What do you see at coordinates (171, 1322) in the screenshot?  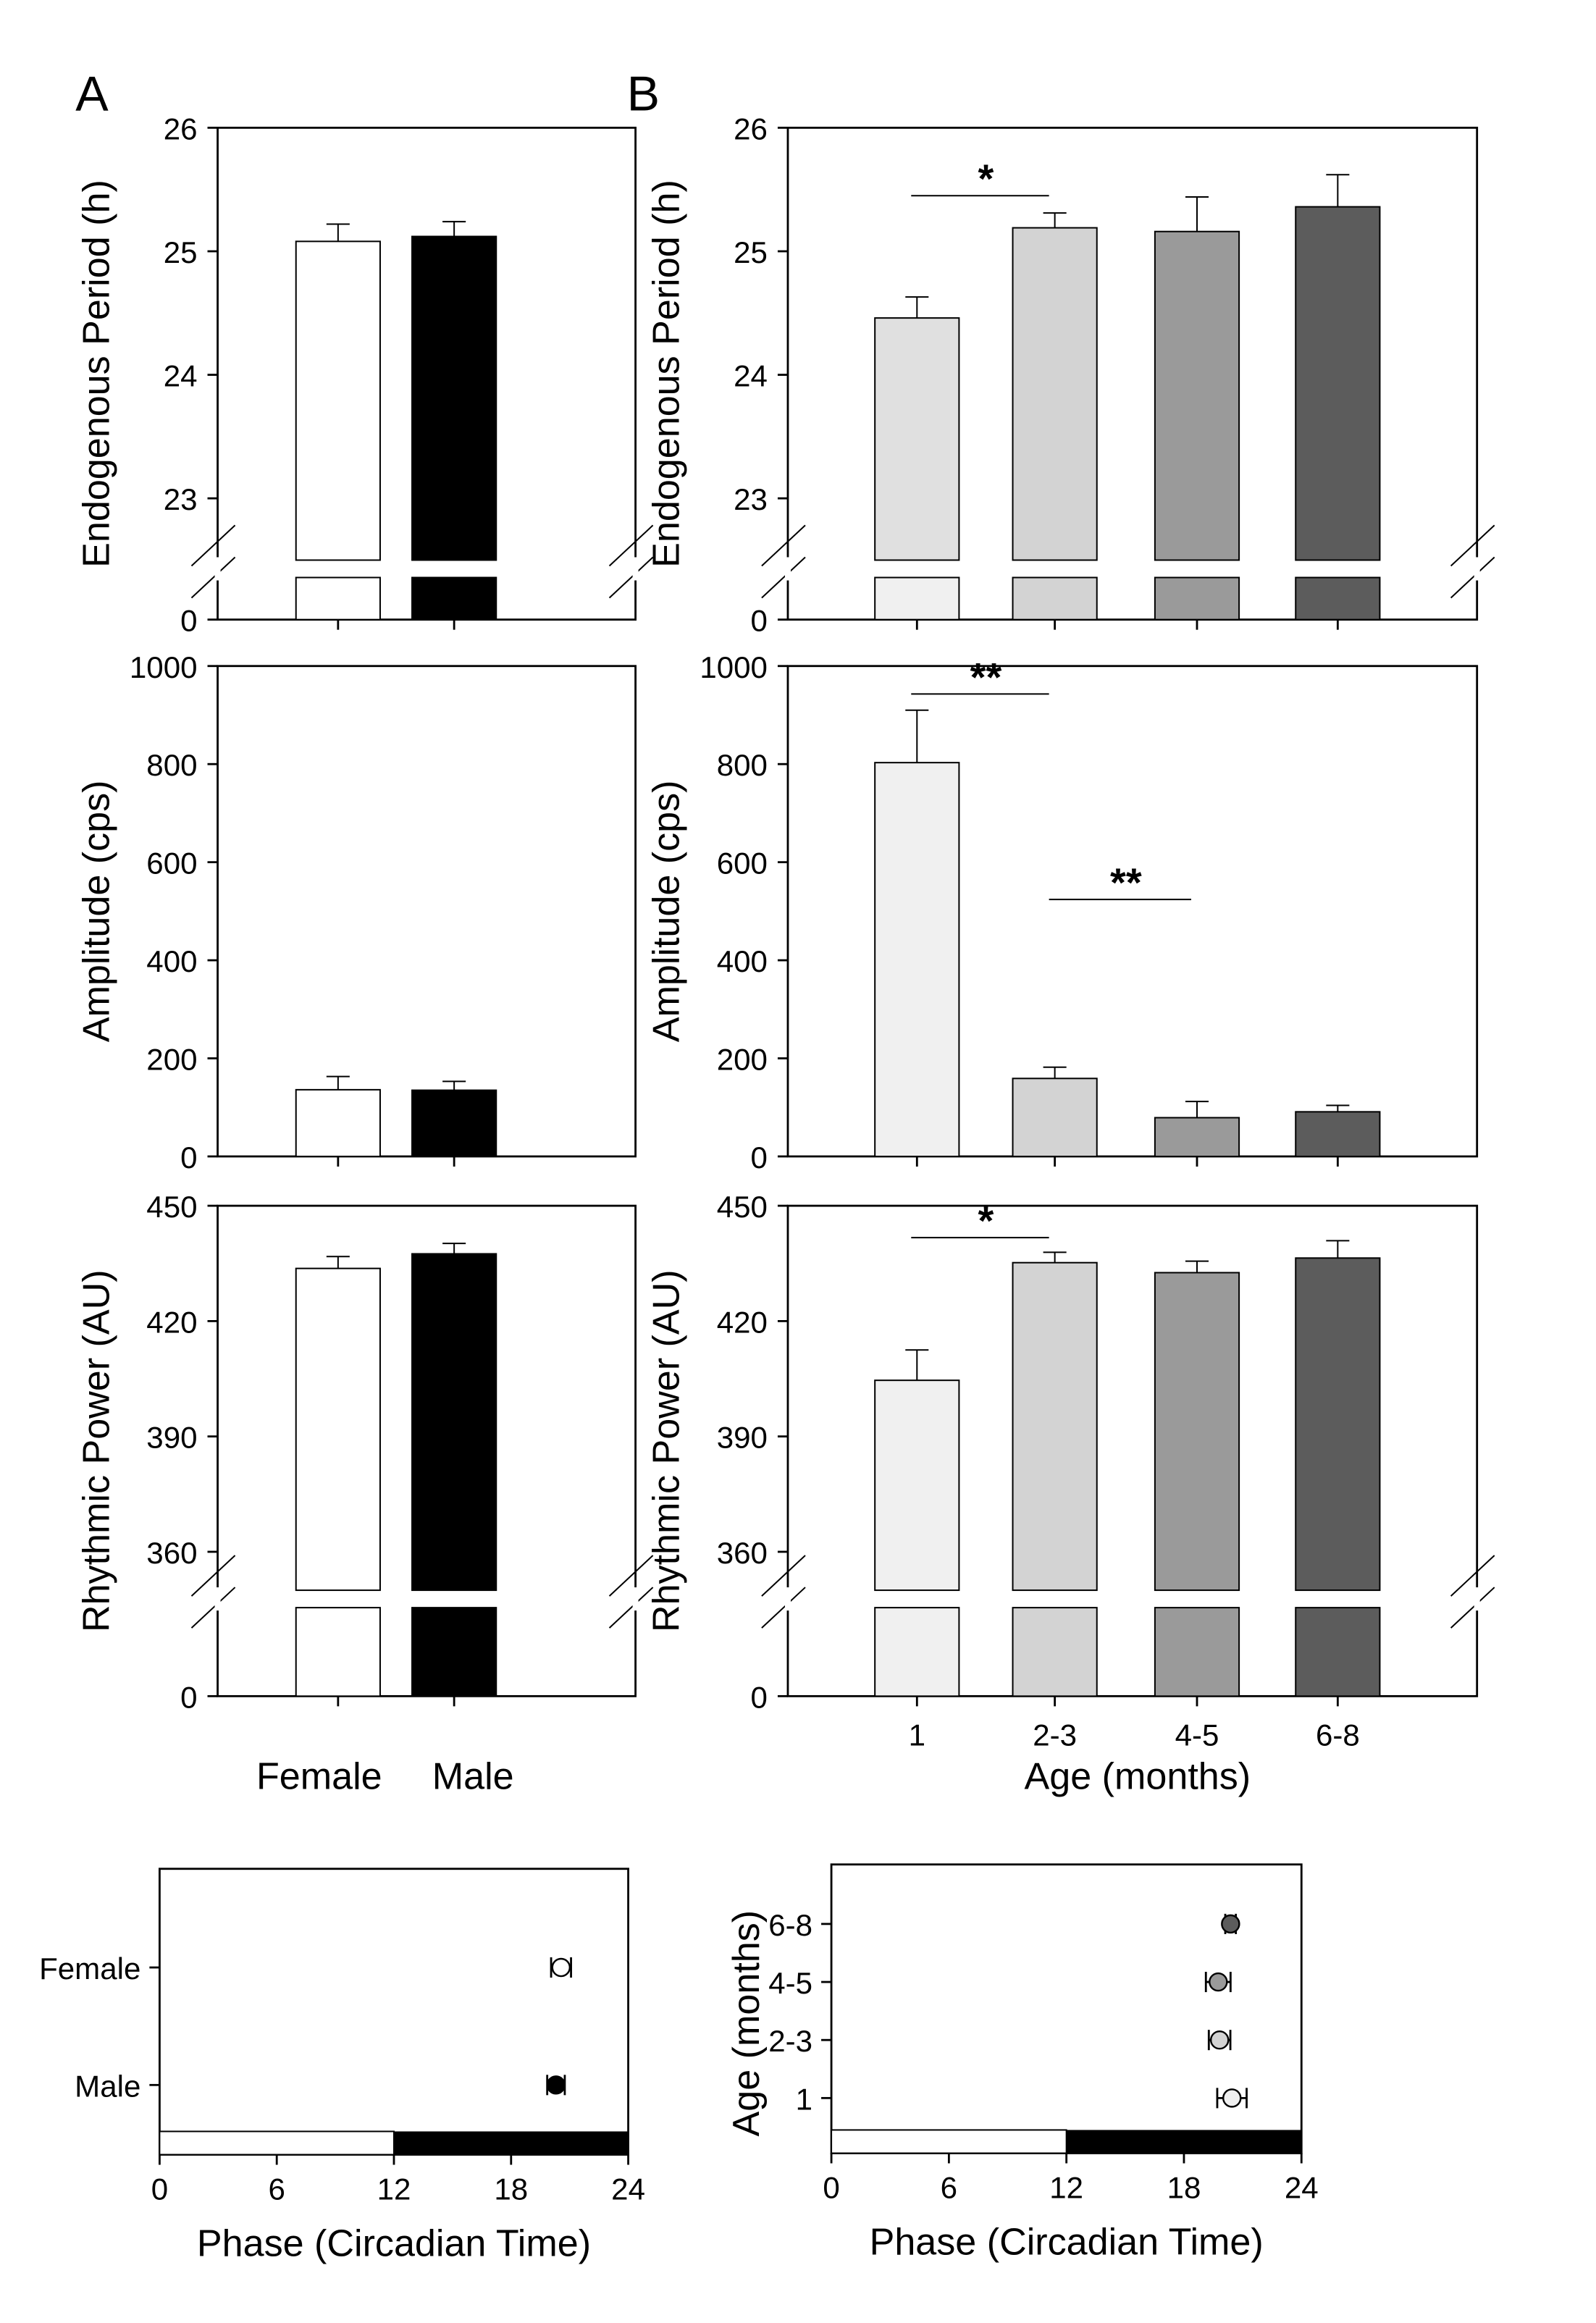 I see `y-tick-label: 420` at bounding box center [171, 1322].